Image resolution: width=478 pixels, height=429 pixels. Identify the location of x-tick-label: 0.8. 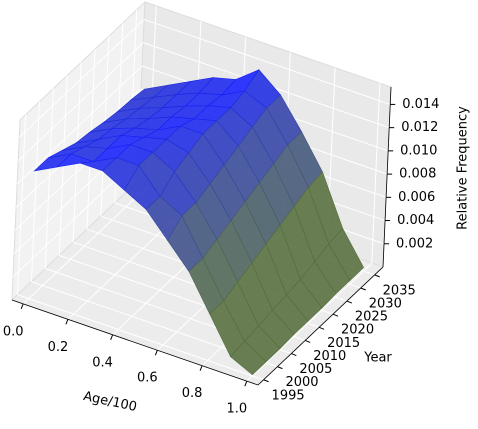
(192, 393).